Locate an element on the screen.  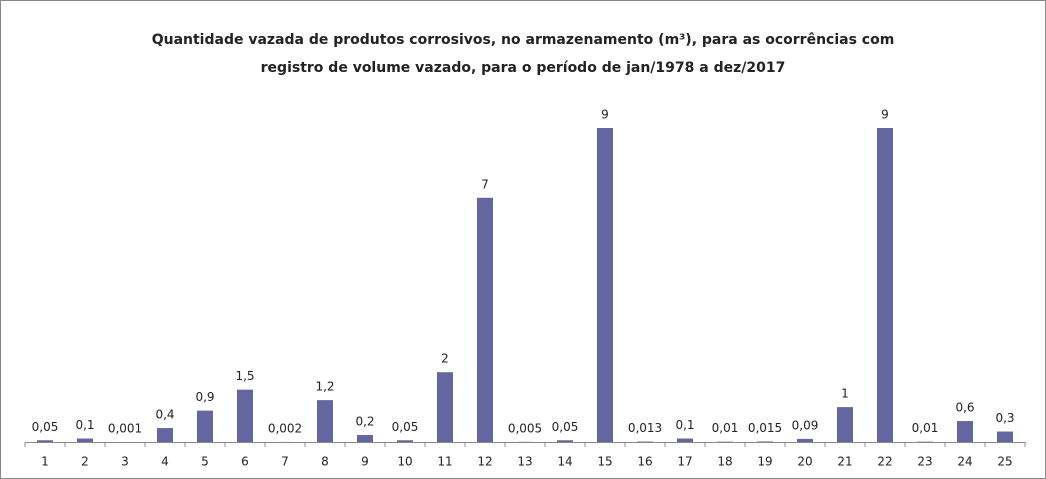
value-label: 1,5 is located at coordinates (244, 376).